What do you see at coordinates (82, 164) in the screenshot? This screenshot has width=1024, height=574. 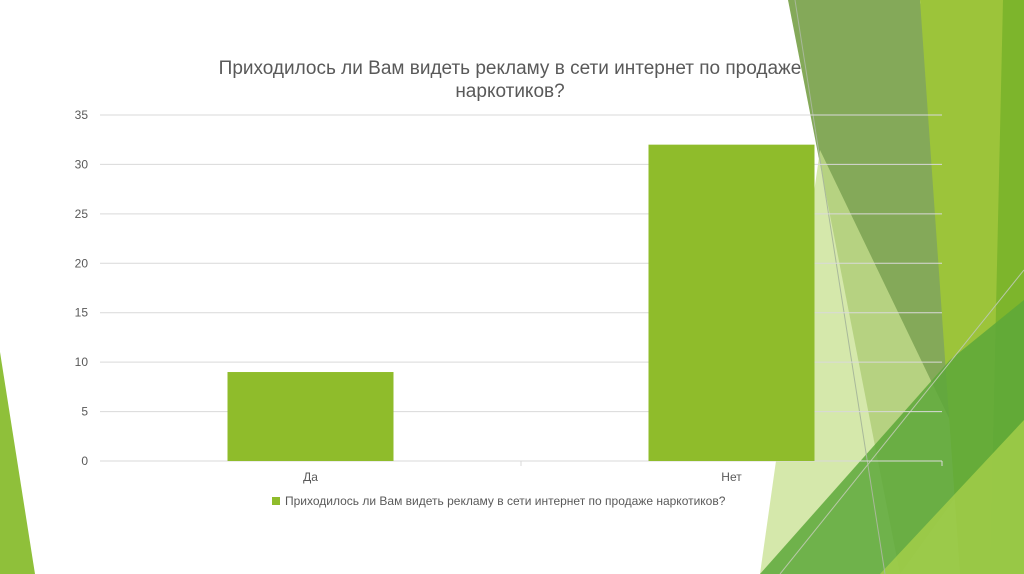 I see `y-tick-label: 30` at bounding box center [82, 164].